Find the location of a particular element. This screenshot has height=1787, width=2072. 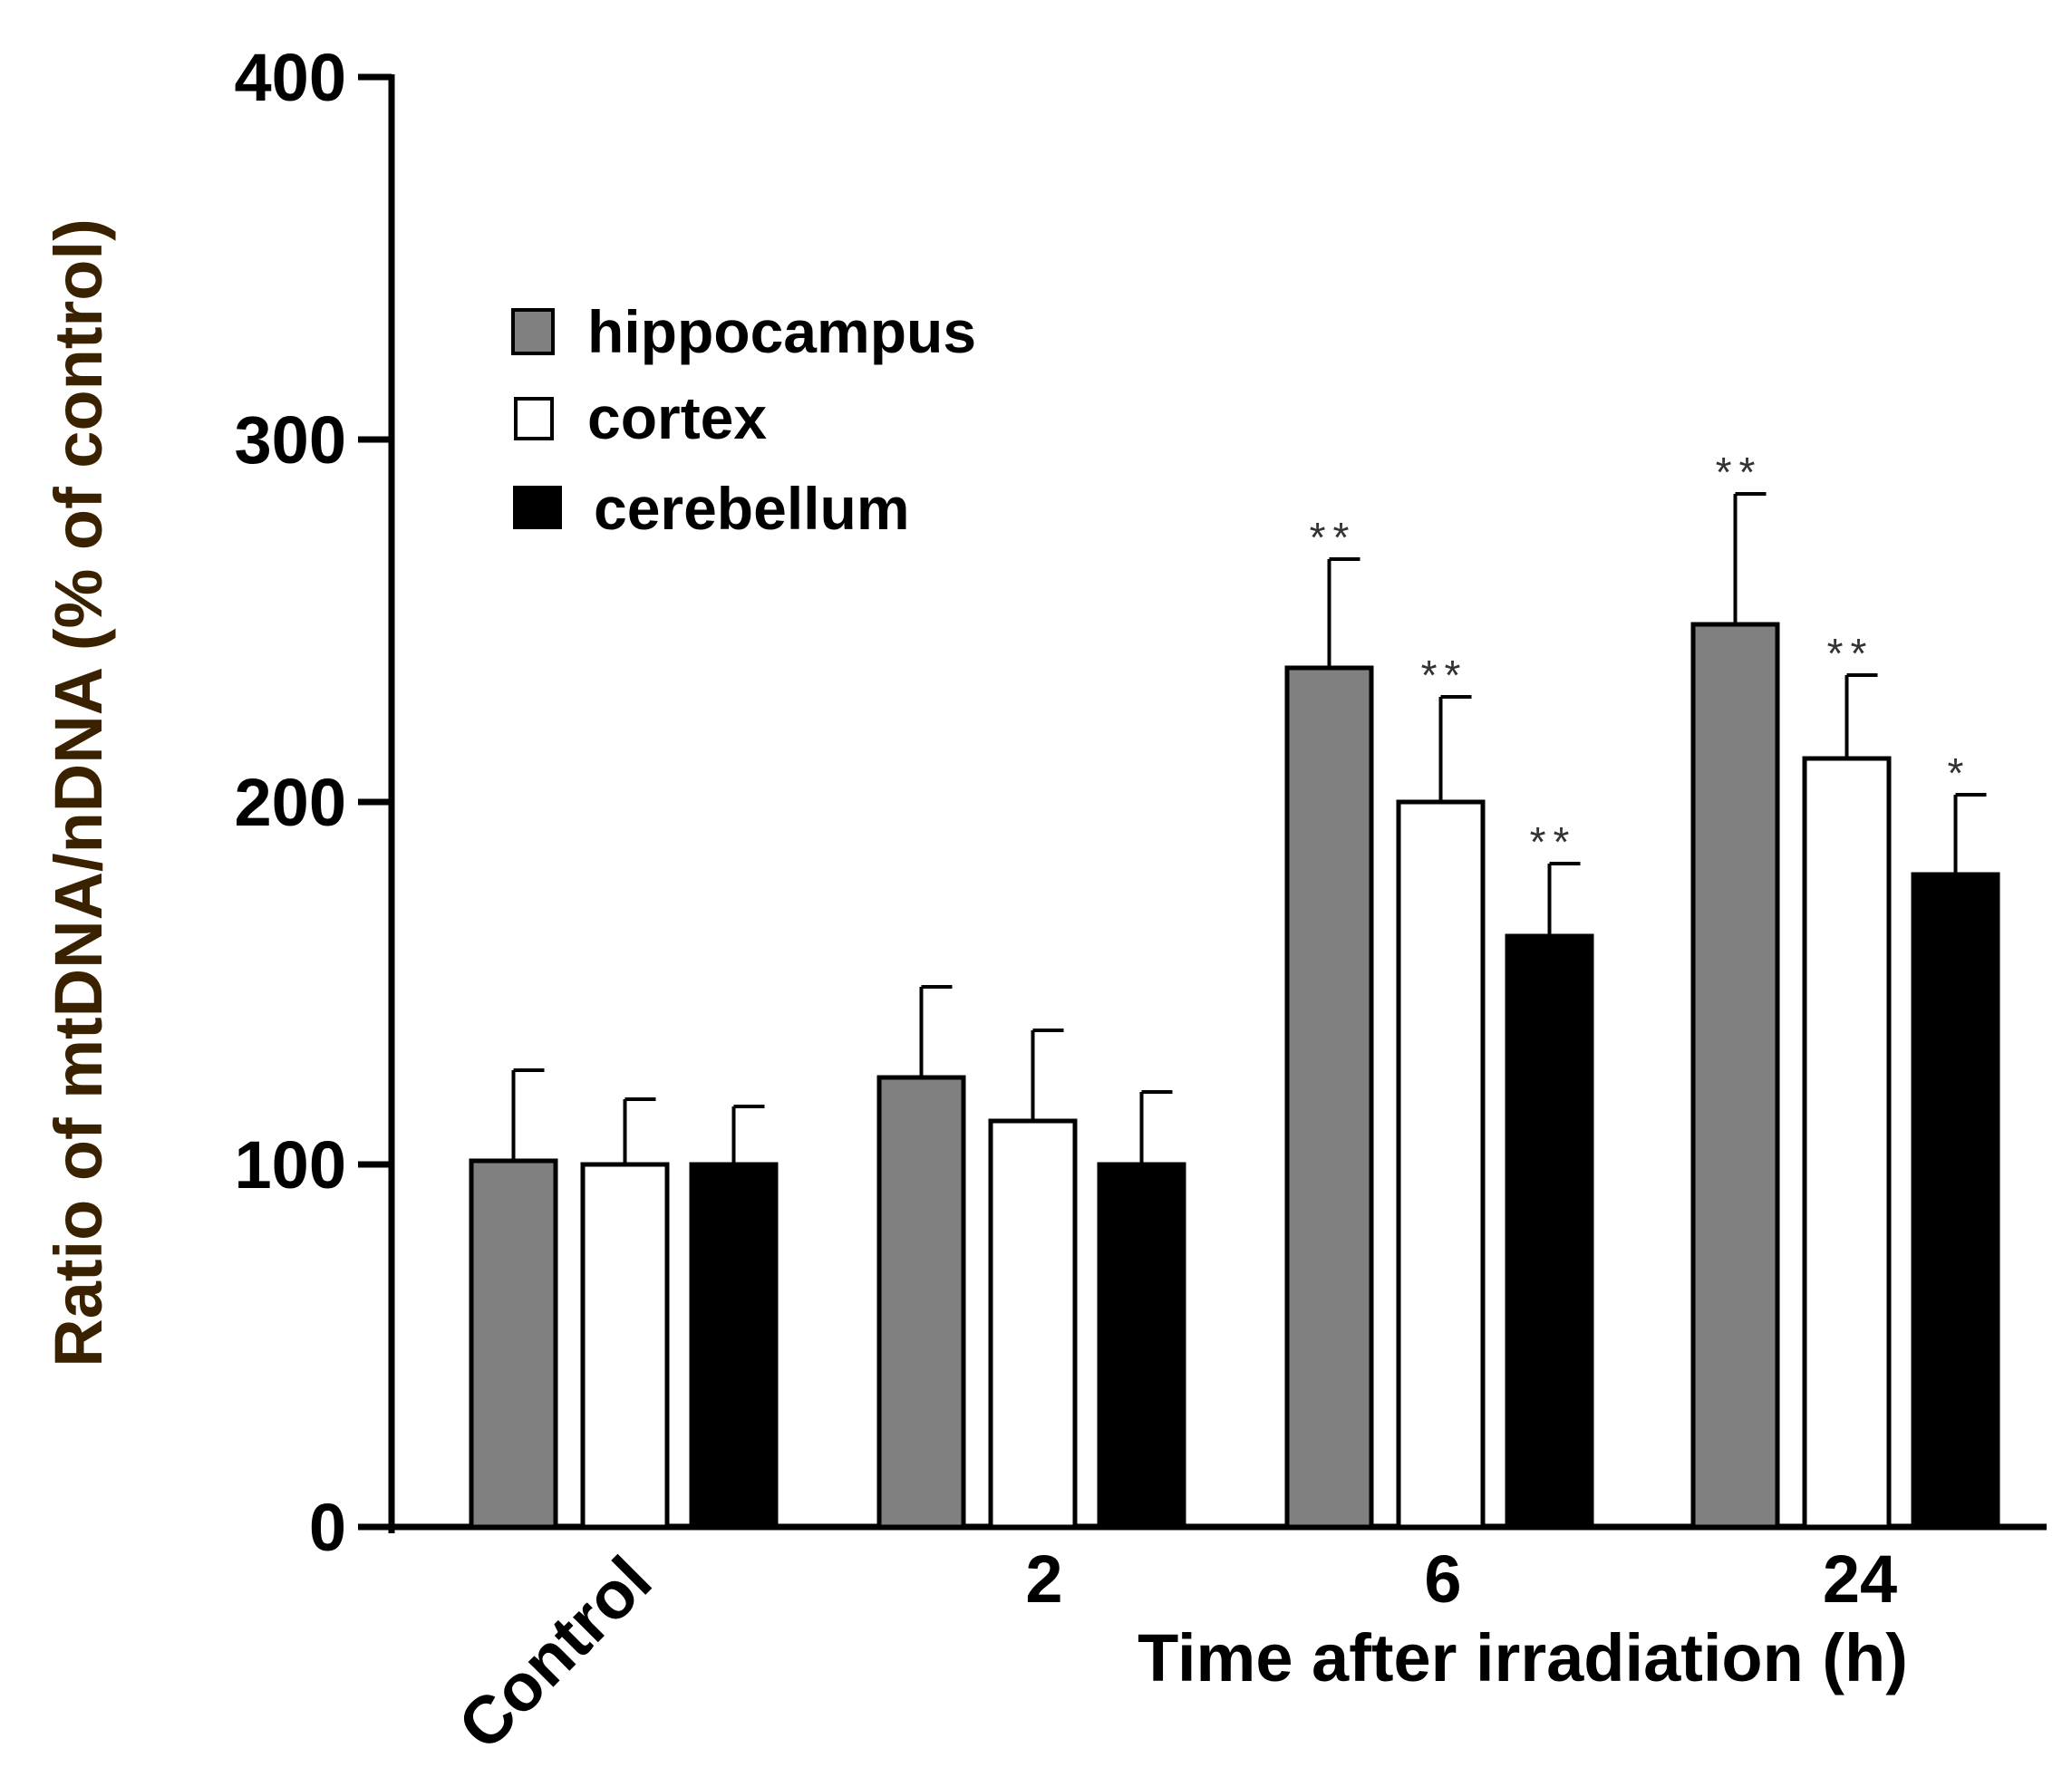

y-ticks is located at coordinates (375, 802).